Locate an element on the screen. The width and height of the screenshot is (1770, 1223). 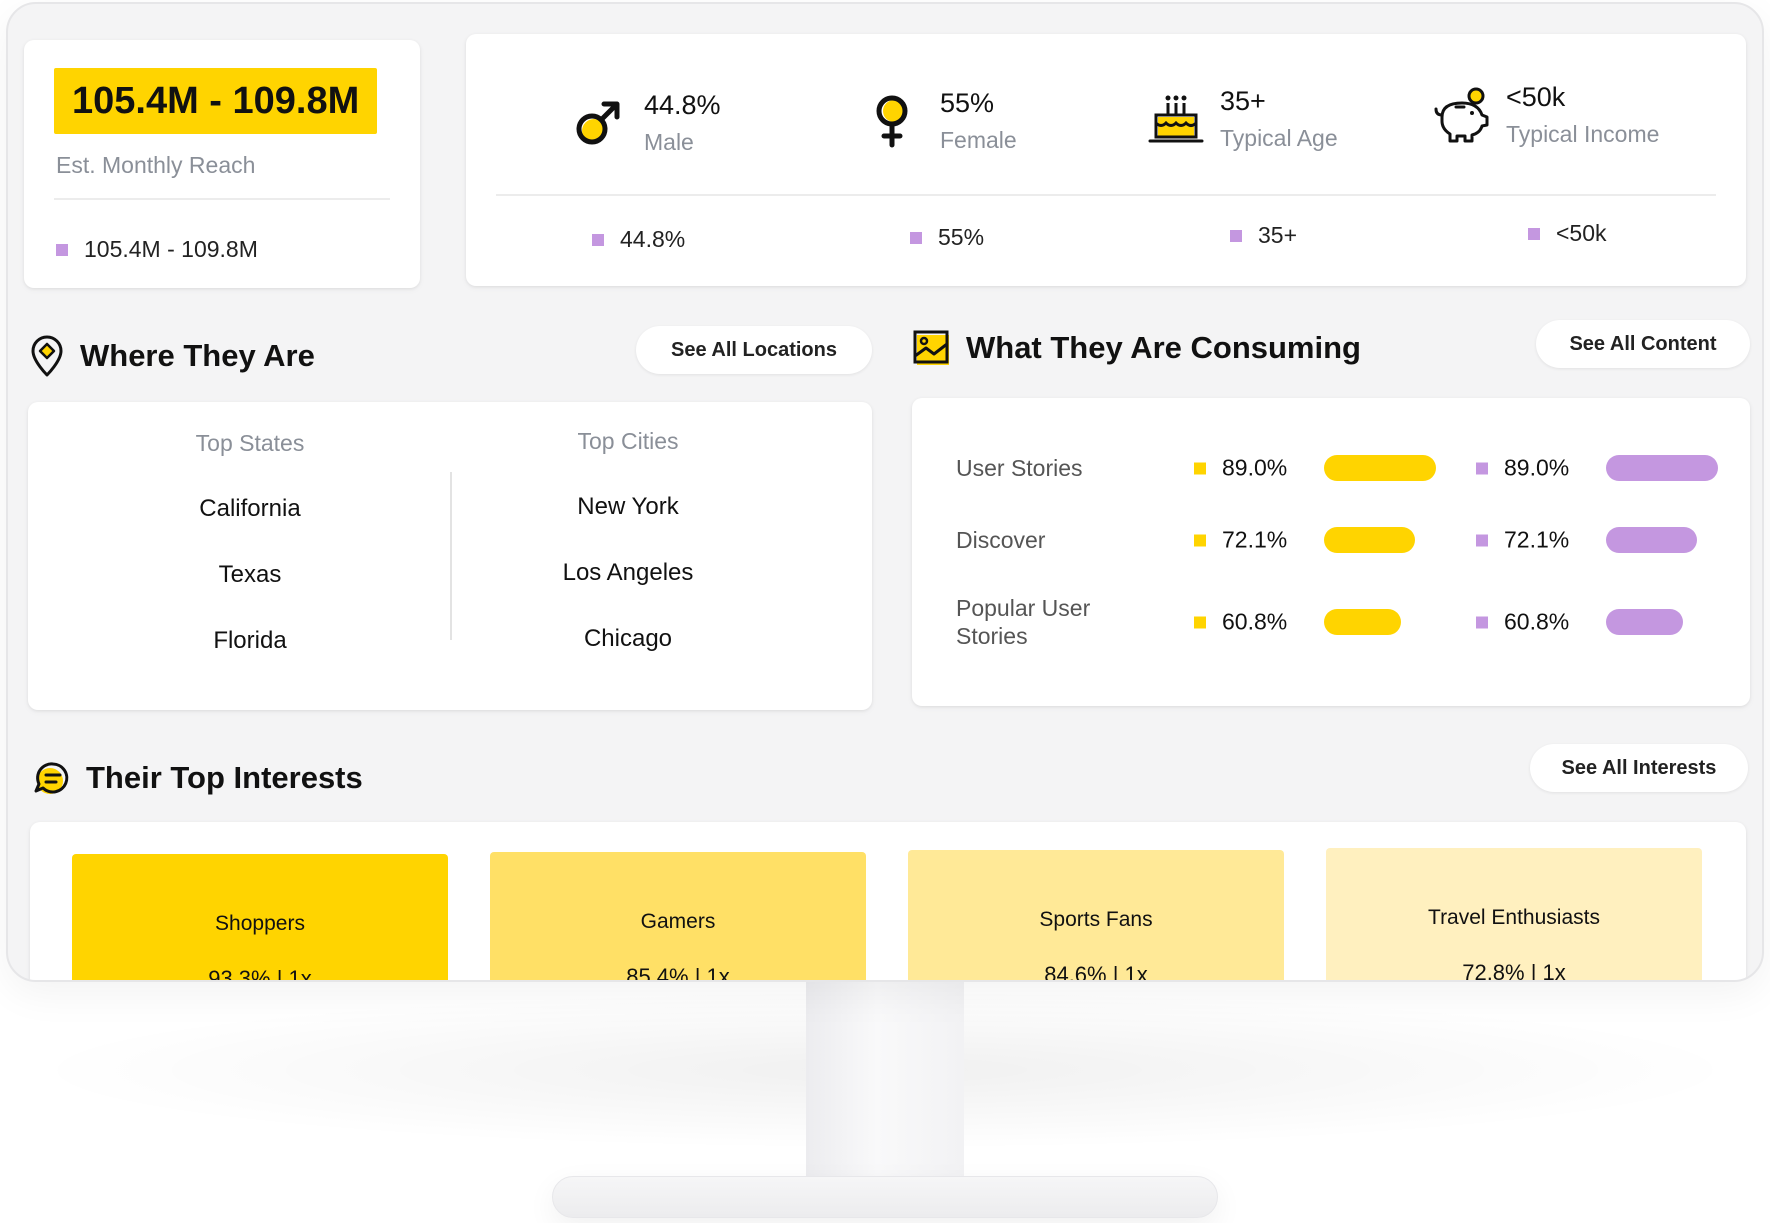
purple-metric: 72.1% is located at coordinates (1522, 540).